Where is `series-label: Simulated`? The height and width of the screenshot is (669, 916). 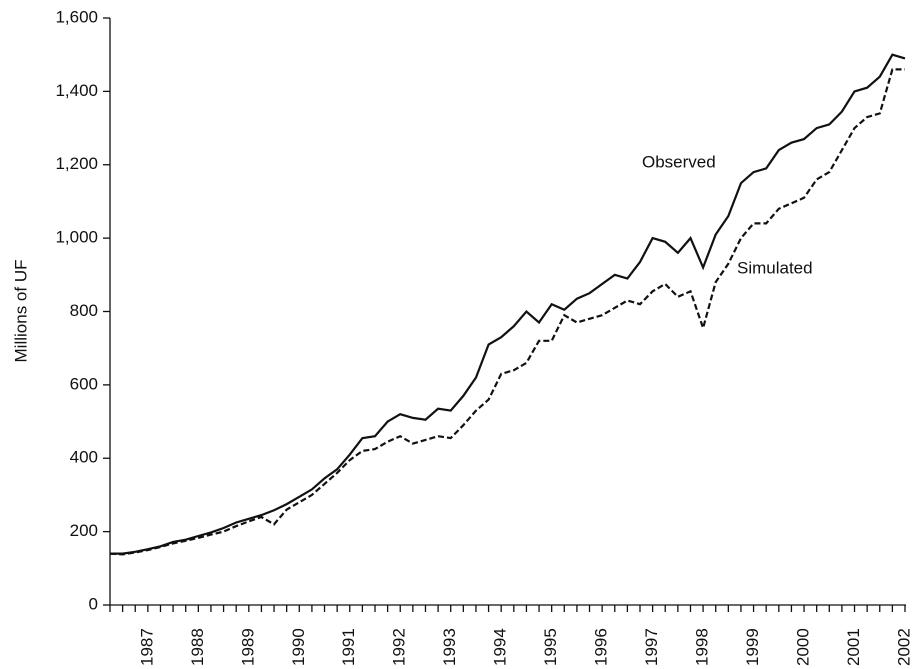 series-label: Simulated is located at coordinates (775, 267).